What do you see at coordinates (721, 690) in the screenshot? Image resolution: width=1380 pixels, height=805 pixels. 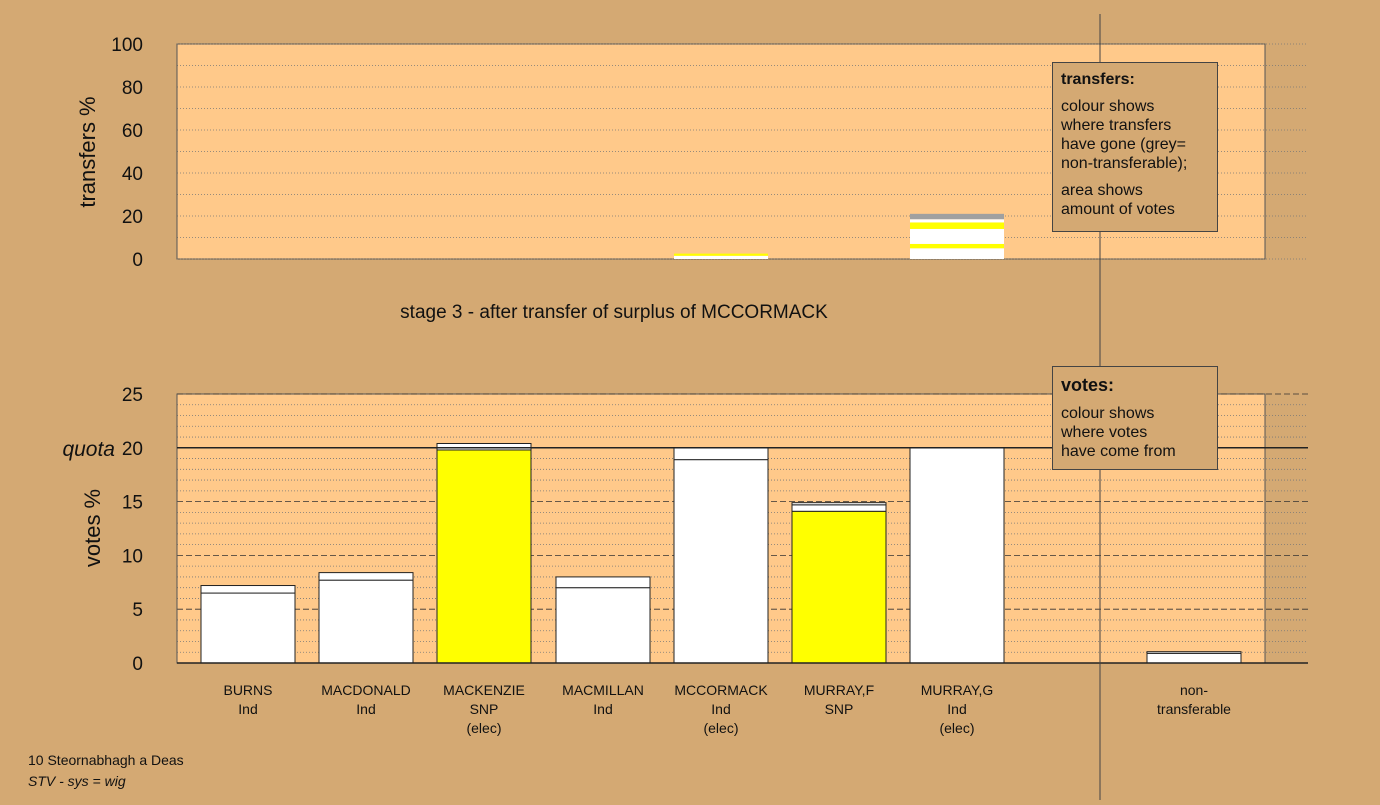 I see `candidate-name: MCCORMACK` at bounding box center [721, 690].